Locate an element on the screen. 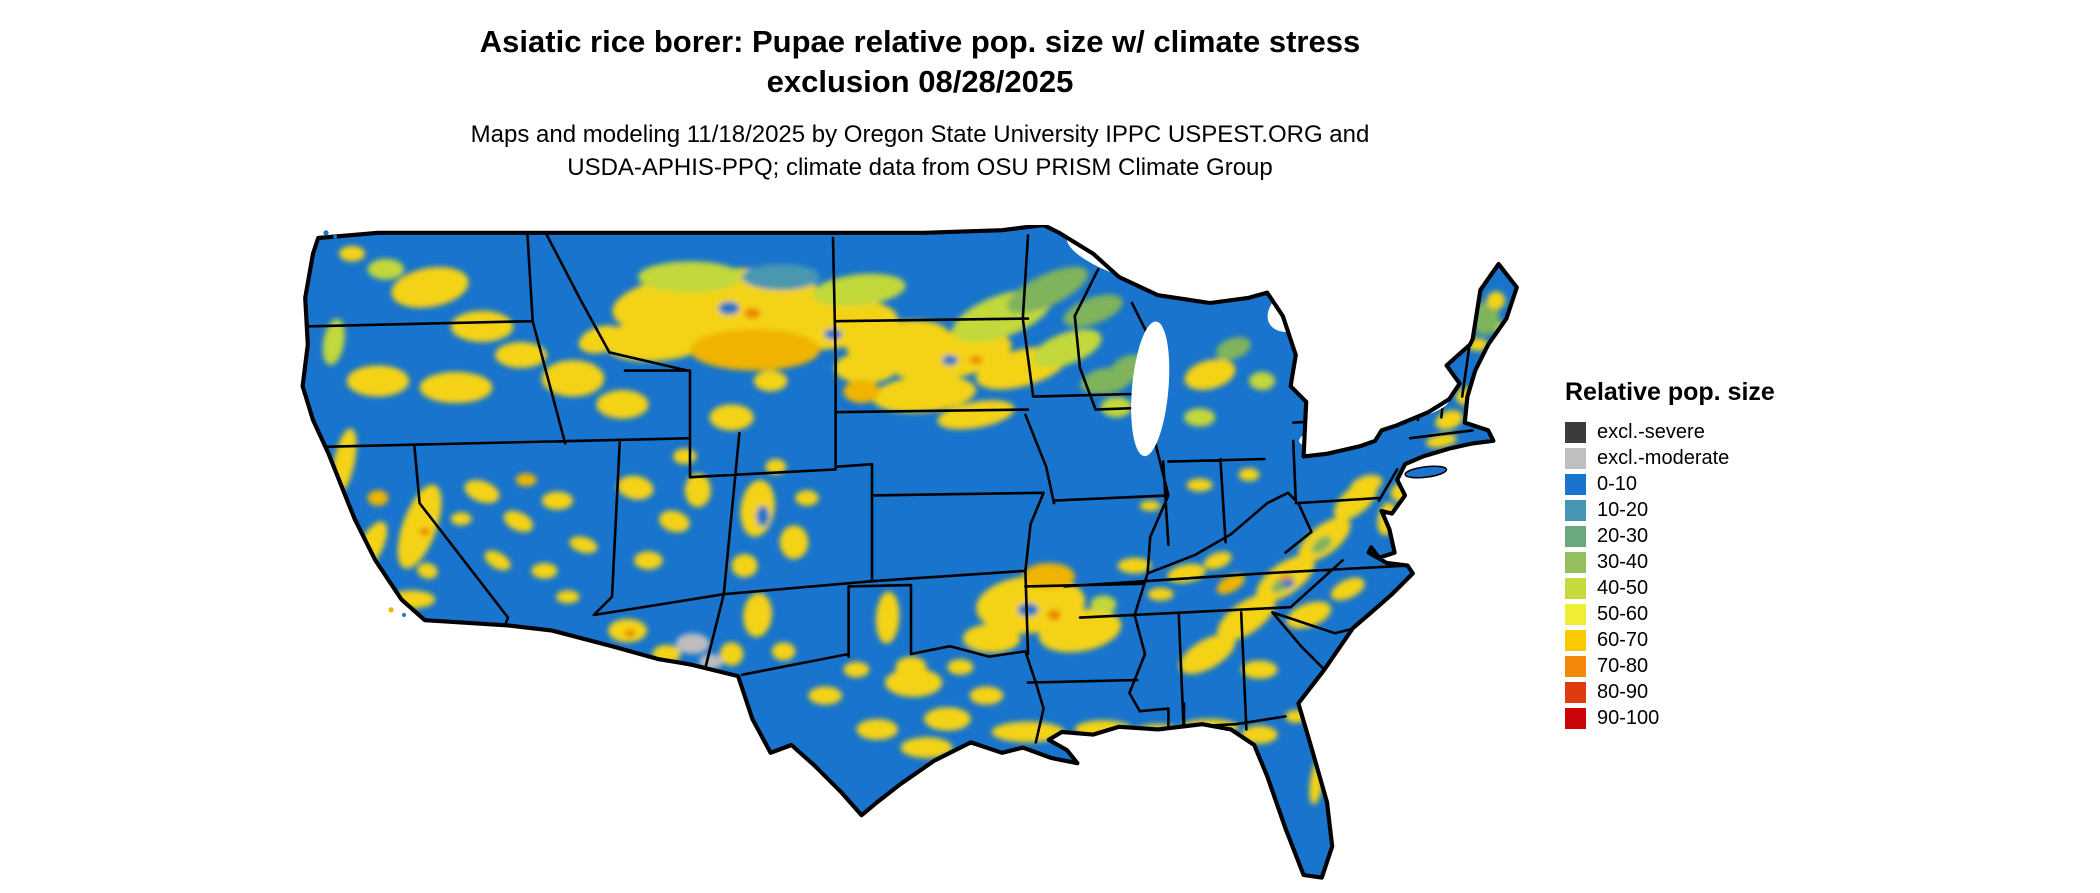 This screenshot has width=2100, height=893. legend-item: 60-70 is located at coordinates (1705, 640).